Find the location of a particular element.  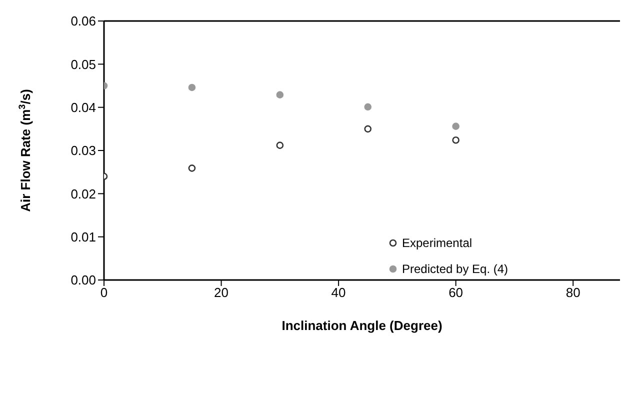

legend-label: Experimental is located at coordinates (437, 243).